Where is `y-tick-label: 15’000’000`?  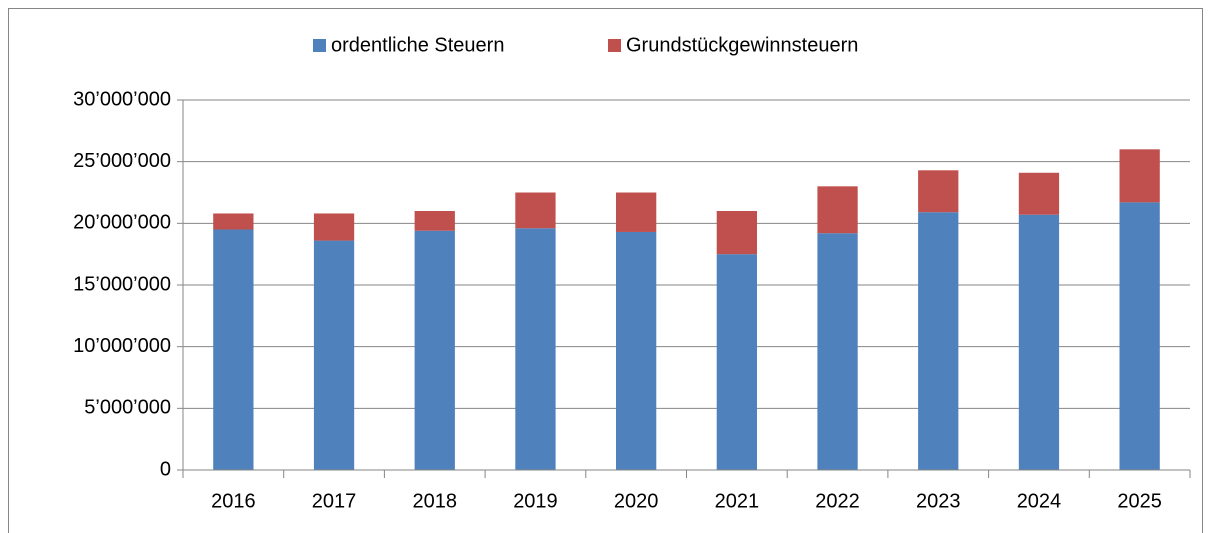 y-tick-label: 15’000’000 is located at coordinates (122, 284).